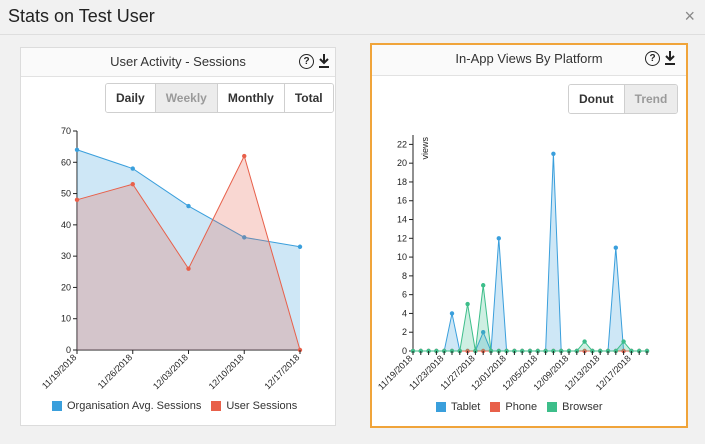 The image size is (705, 444). I want to click on panel-title: In-App Views By Platform, so click(529, 58).